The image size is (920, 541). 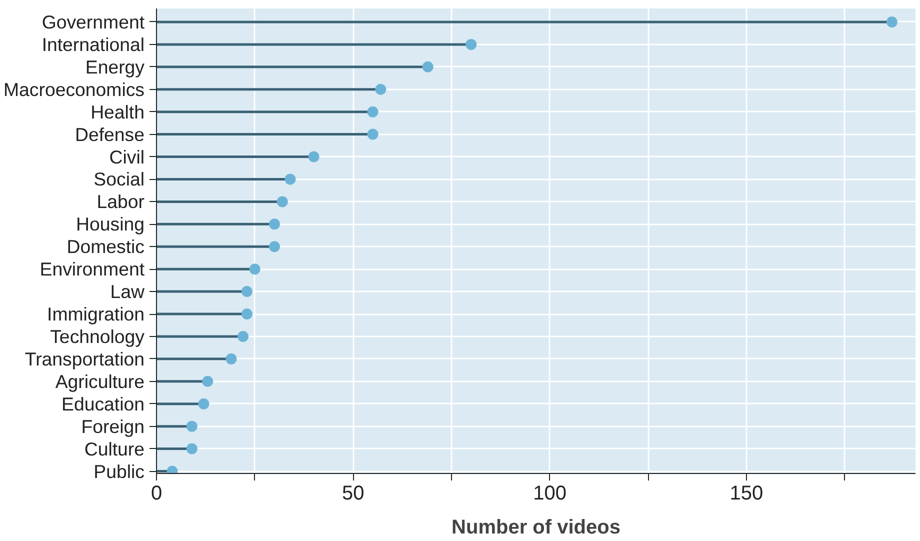 I want to click on x-tick-label: 150, so click(x=747, y=493).